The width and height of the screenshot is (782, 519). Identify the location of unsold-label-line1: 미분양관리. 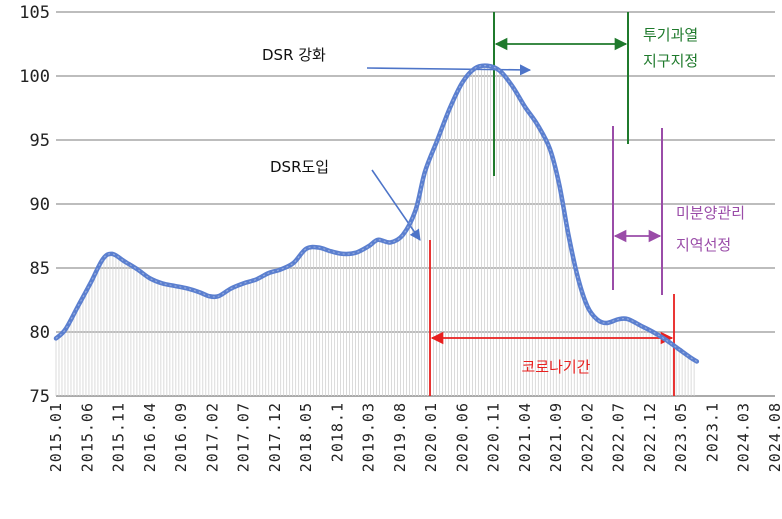
(710, 213).